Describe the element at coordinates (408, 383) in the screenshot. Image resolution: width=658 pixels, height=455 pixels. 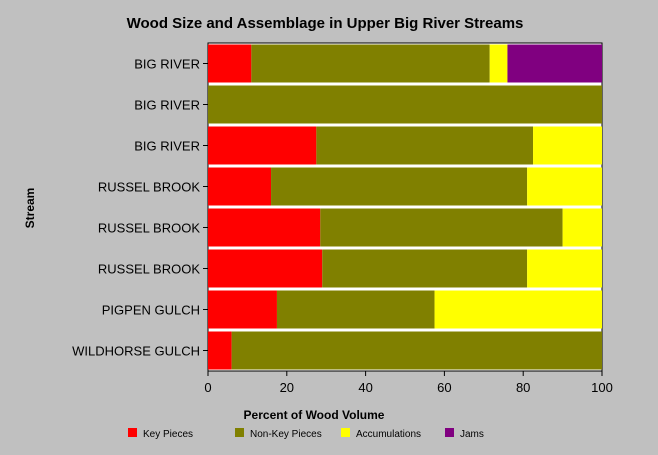
I see `x-axis-ticks: 0 20 40 60 80 100` at that location.